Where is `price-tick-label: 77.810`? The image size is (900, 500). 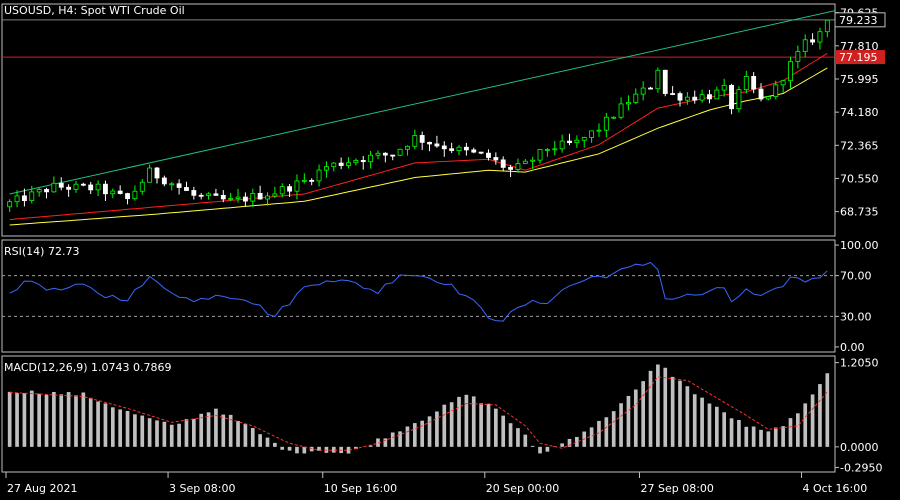
price-tick-label: 77.810 is located at coordinates (859, 46).